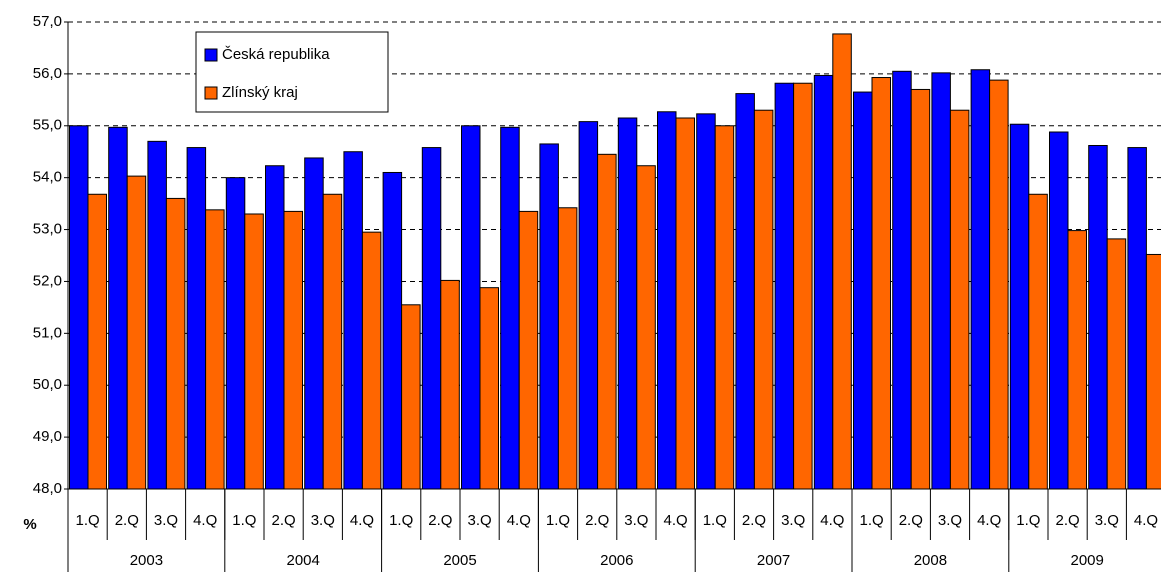 The height and width of the screenshot is (572, 1161). What do you see at coordinates (47, 384) in the screenshot?
I see `y-tick-label: 50,0` at bounding box center [47, 384].